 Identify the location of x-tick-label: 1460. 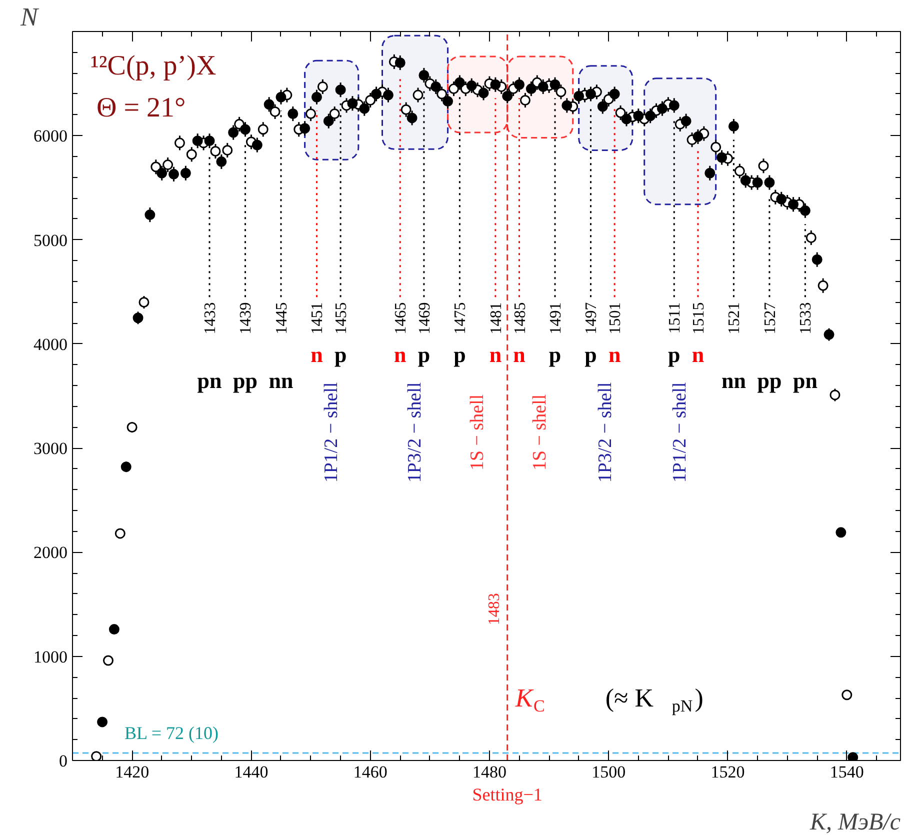
(370, 772).